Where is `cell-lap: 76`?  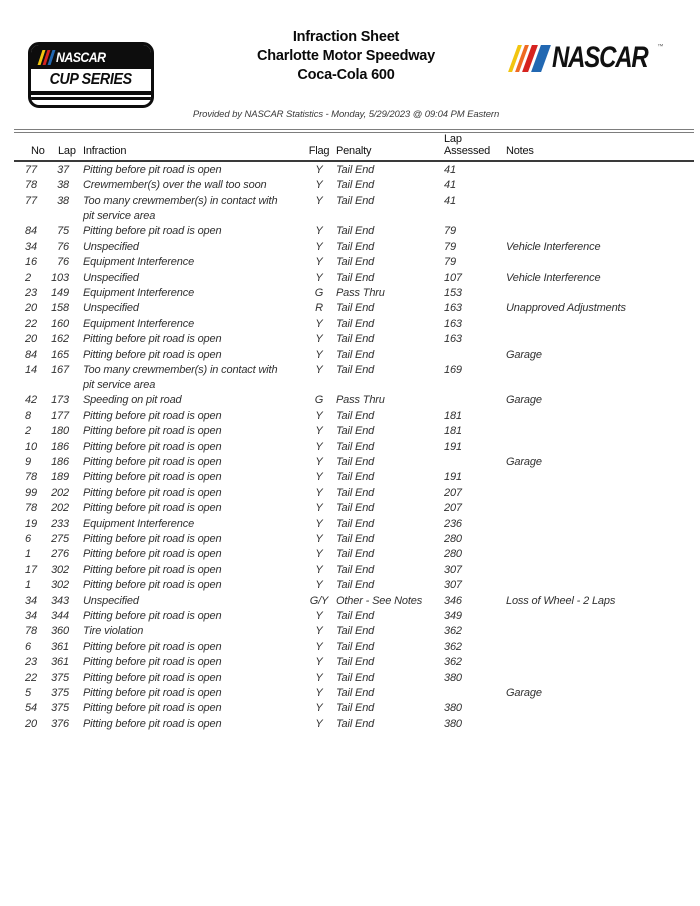 cell-lap: 76 is located at coordinates (63, 246).